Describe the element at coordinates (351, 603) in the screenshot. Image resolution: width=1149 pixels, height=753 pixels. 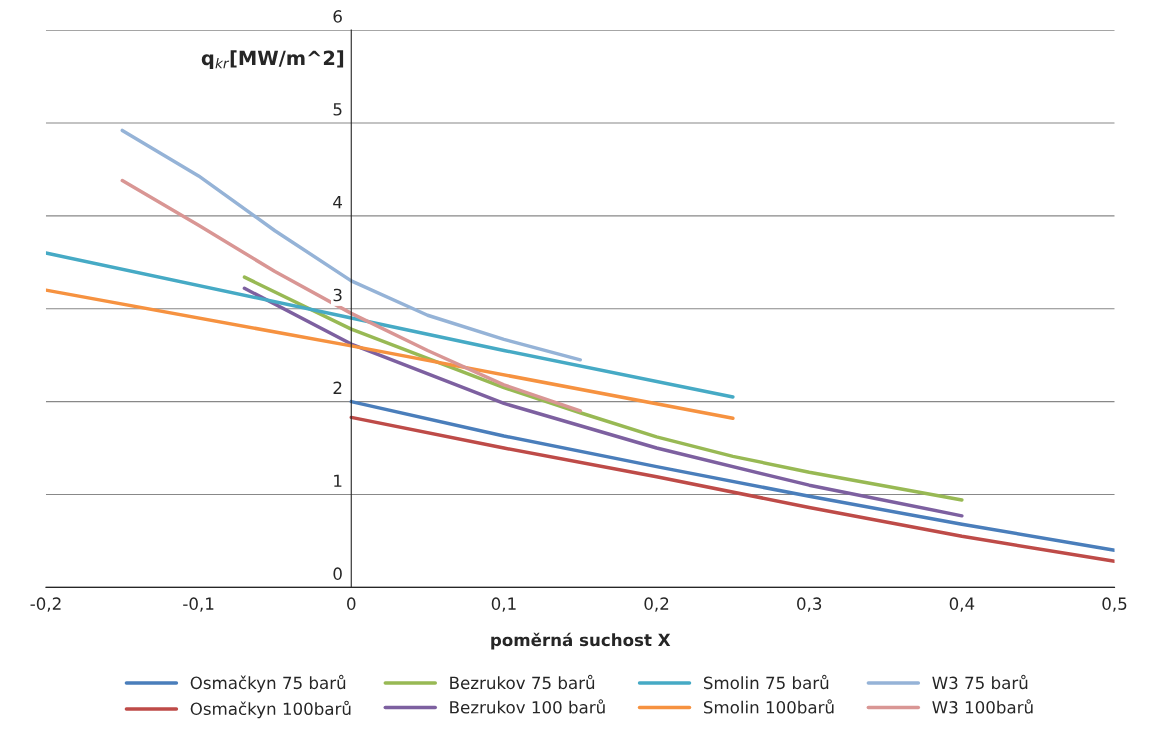
I see `x-tick-label: 0` at that location.